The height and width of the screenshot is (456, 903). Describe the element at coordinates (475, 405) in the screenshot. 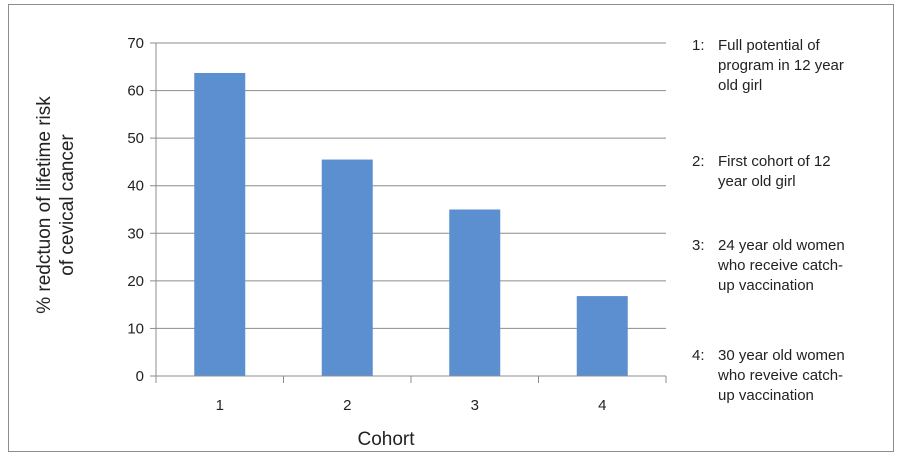

I see `x-tick-label: 3` at that location.